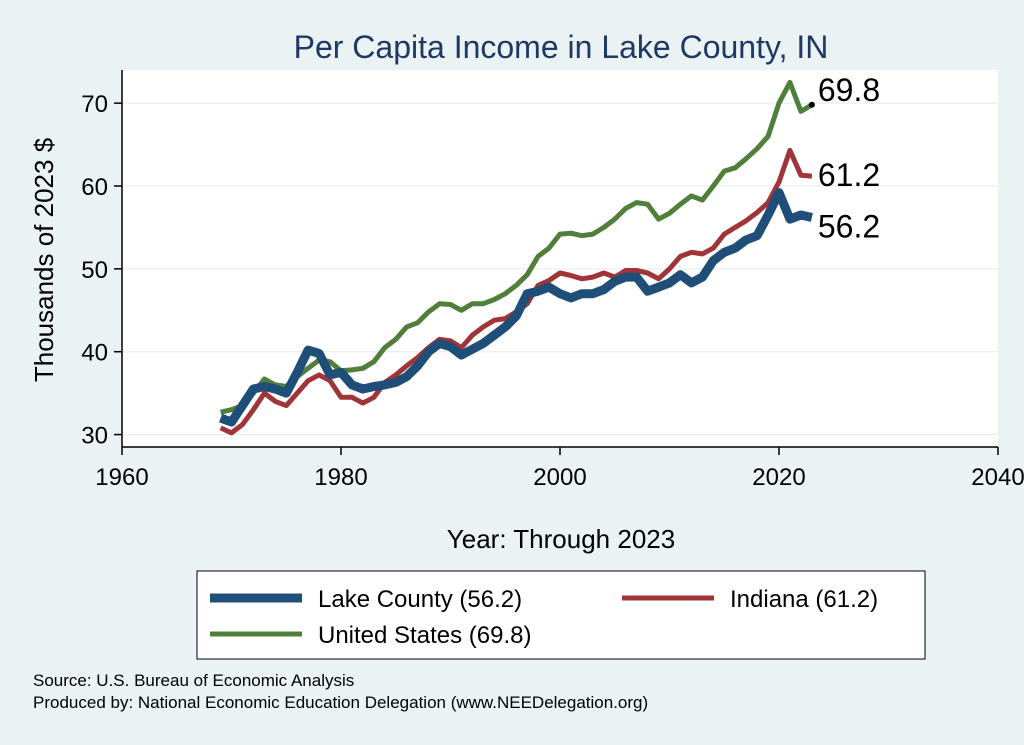 This screenshot has width=1024, height=745. Describe the element at coordinates (561, 539) in the screenshot. I see `x-axis-title: Year: Through 2023` at that location.